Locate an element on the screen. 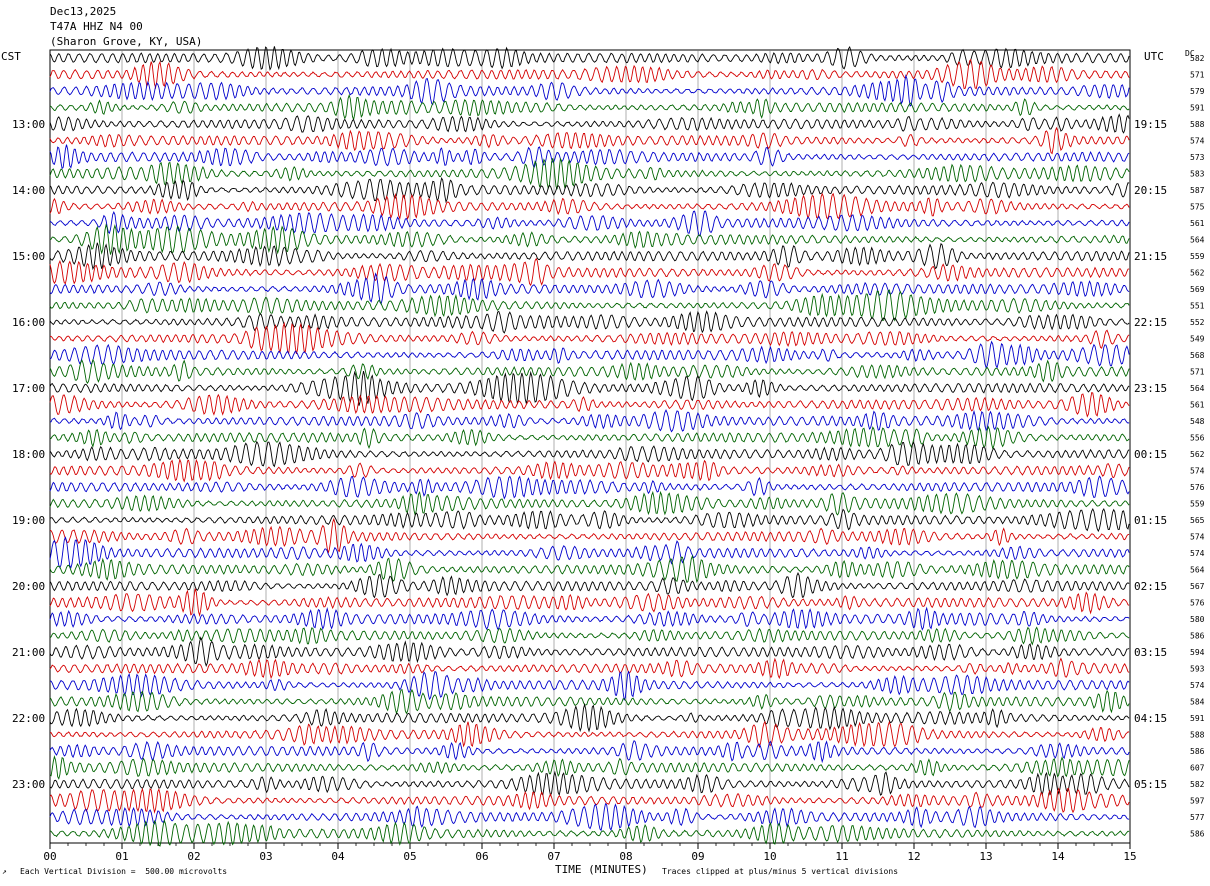 This screenshot has width=1210, height=886. dc-offset-value: 568 is located at coordinates (1197, 355).